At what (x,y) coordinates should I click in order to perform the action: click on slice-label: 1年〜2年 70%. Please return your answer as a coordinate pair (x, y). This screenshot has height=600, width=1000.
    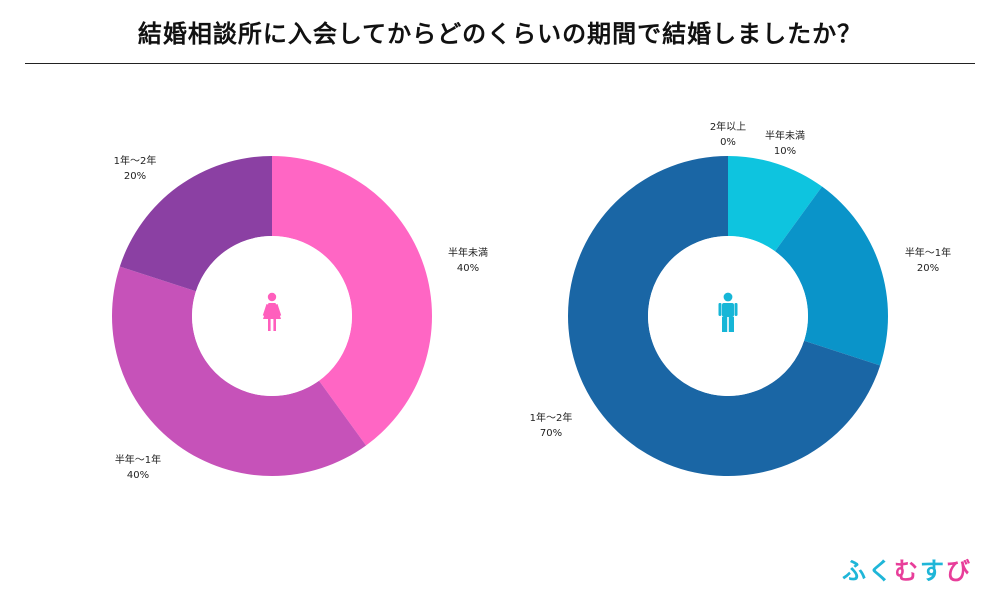
    Looking at the image, I should click on (551, 425).